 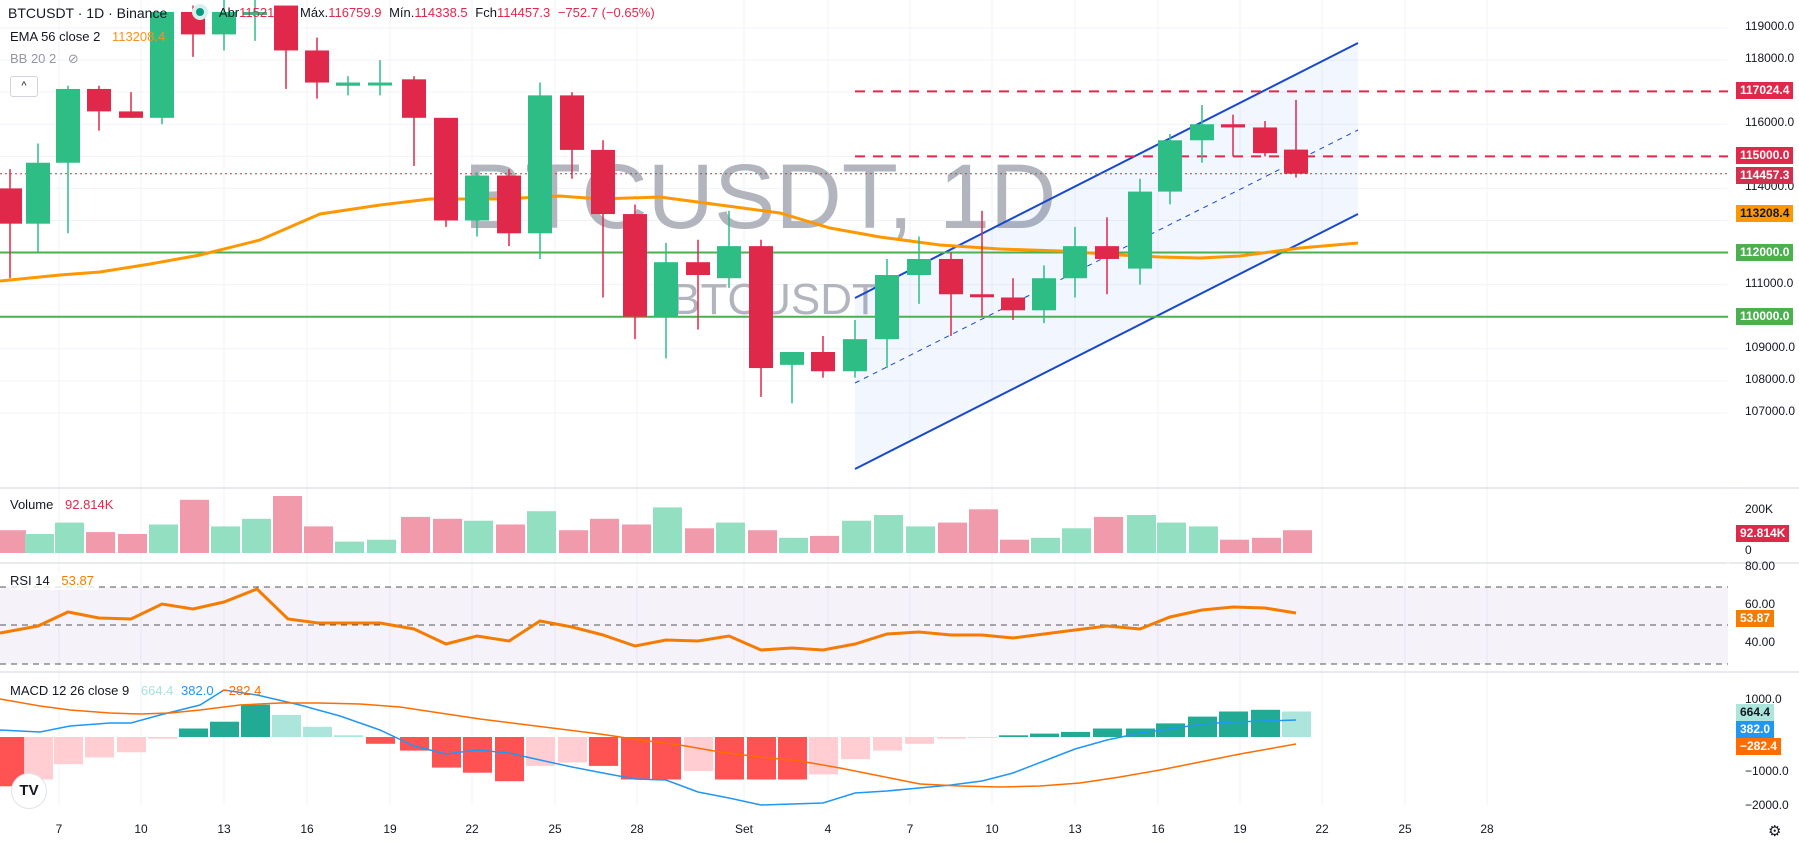 I want to click on time-tick-label: 4, so click(x=828, y=829).